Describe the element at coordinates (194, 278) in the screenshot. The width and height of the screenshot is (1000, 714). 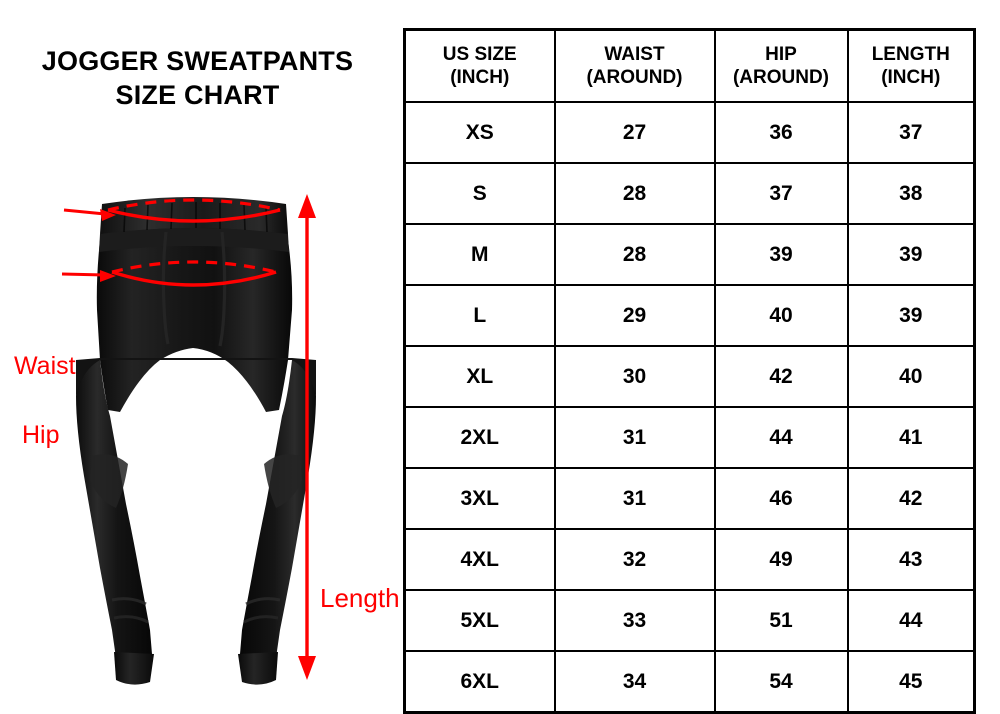
I see `hip-ellipse-solid` at that location.